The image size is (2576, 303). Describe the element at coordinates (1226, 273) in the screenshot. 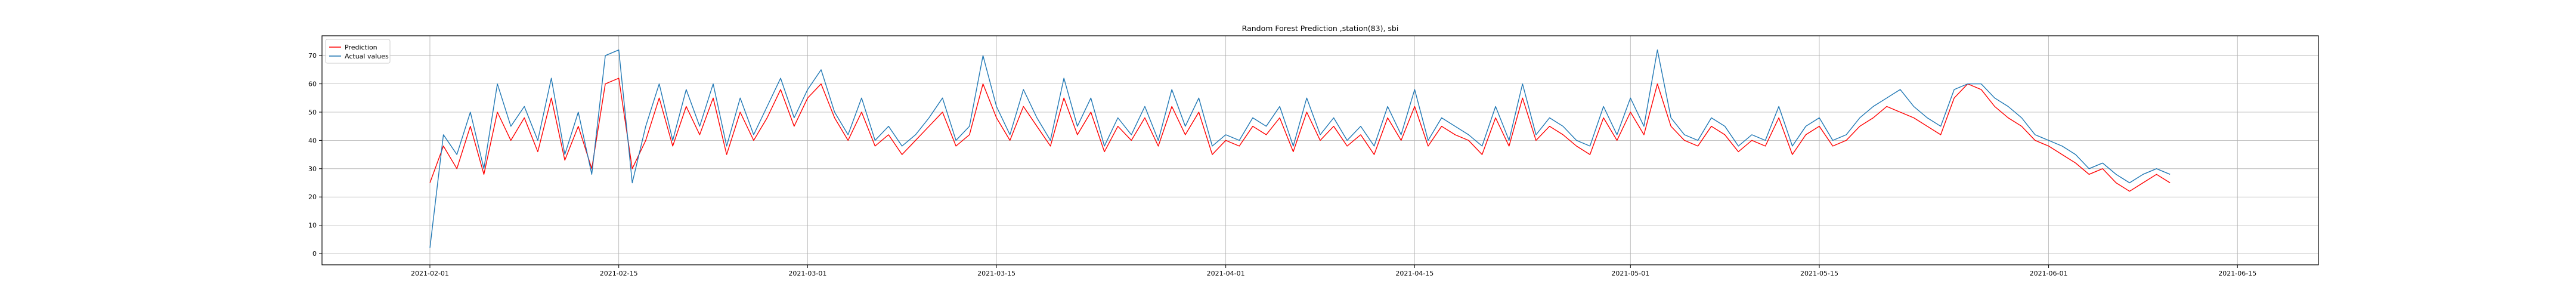

I see `x-tick-label: 2021-04-01` at that location.